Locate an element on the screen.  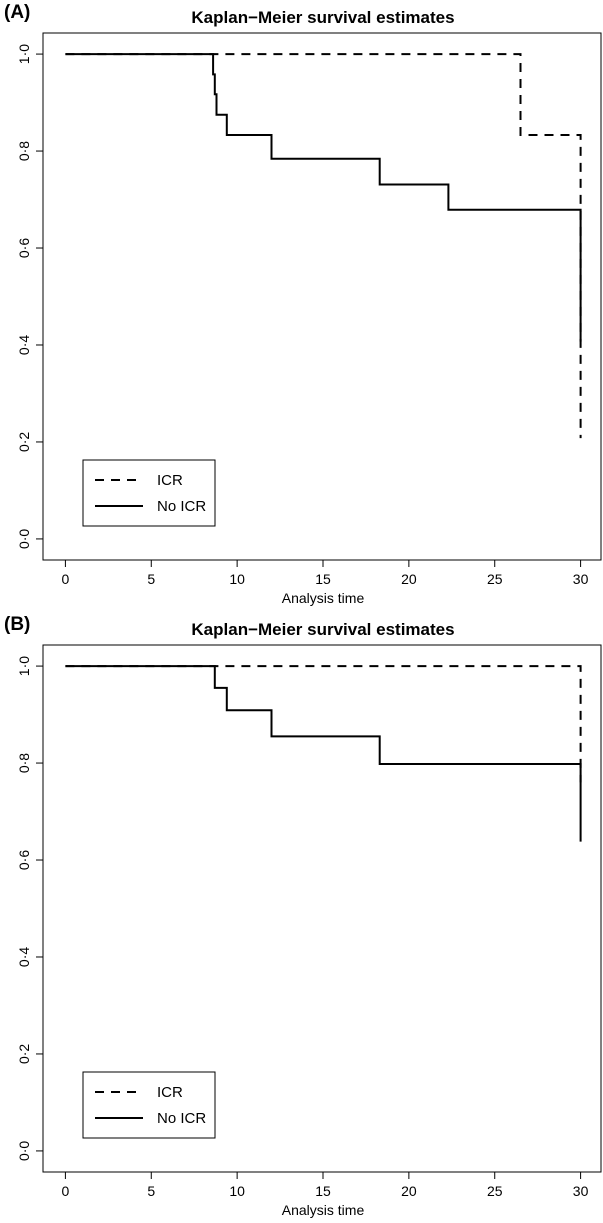
panel-label: (A) is located at coordinates (17, 12).